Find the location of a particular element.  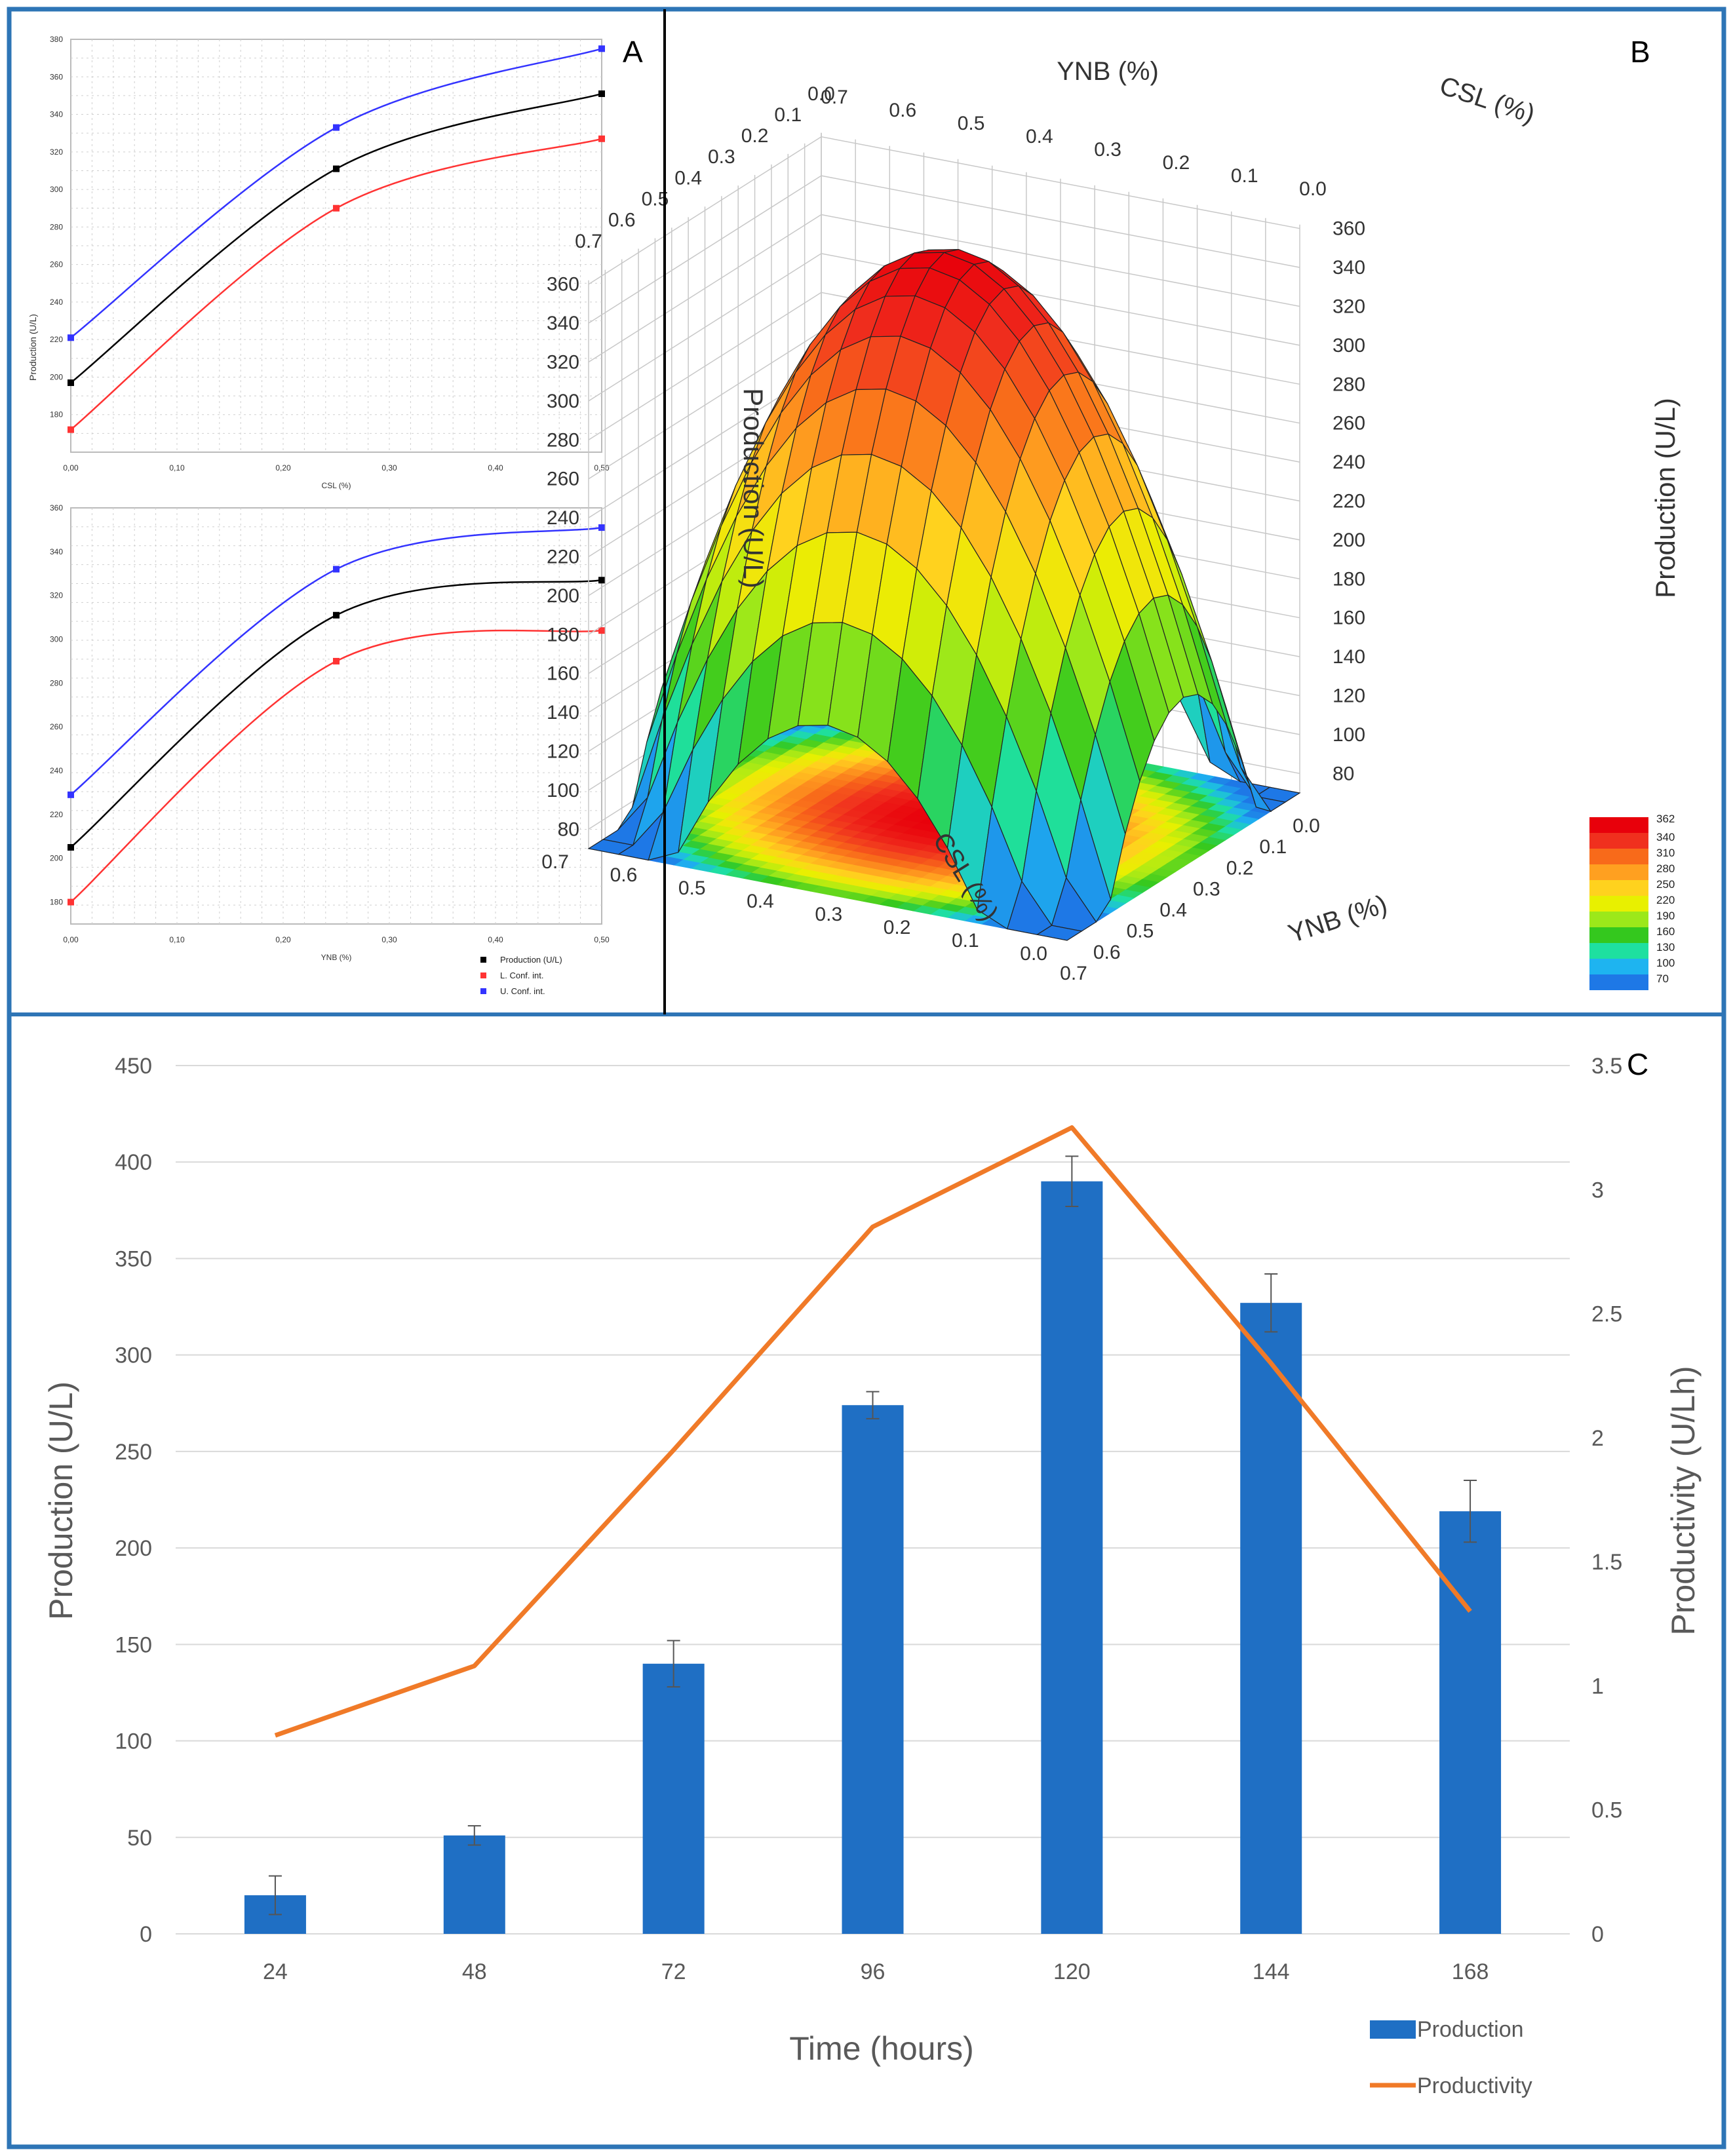

y-tick-label: 360 is located at coordinates (56, 76).